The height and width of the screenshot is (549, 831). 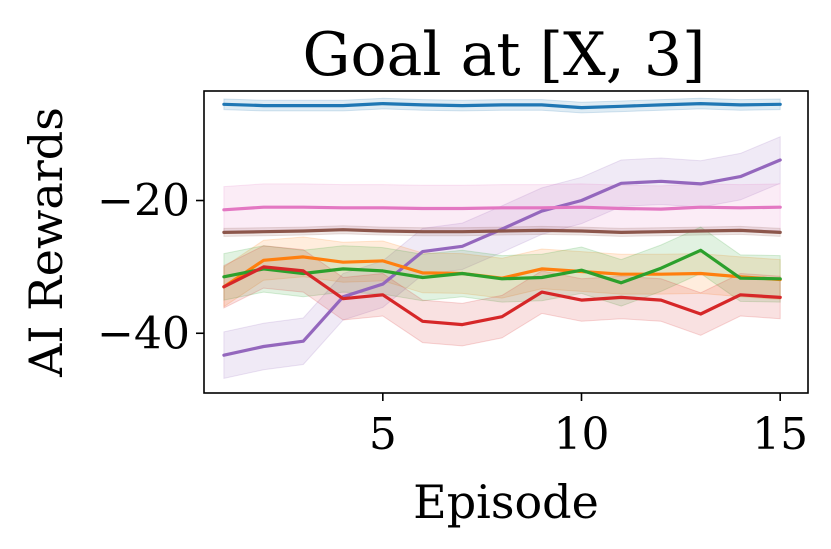 I want to click on x-axis-ticks: 5 10 15, so click(x=588, y=426).